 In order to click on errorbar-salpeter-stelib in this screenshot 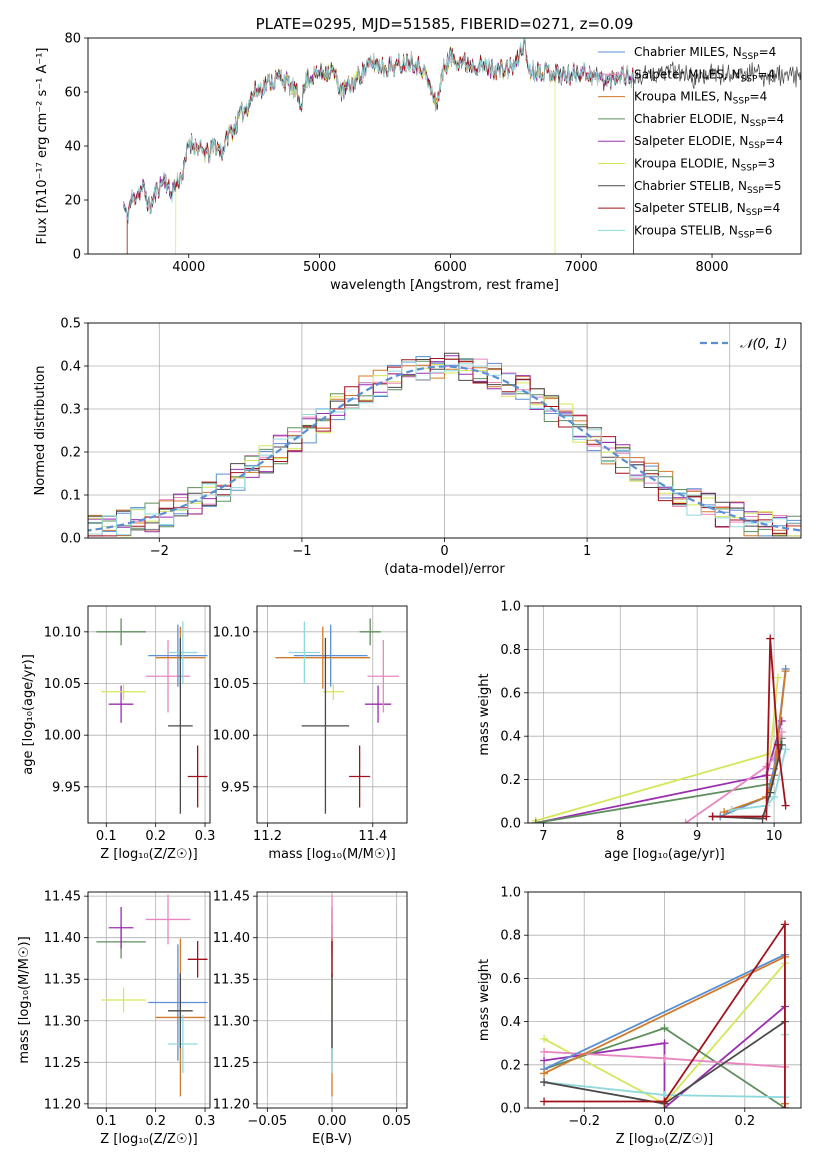, I will do `click(360, 776)`.